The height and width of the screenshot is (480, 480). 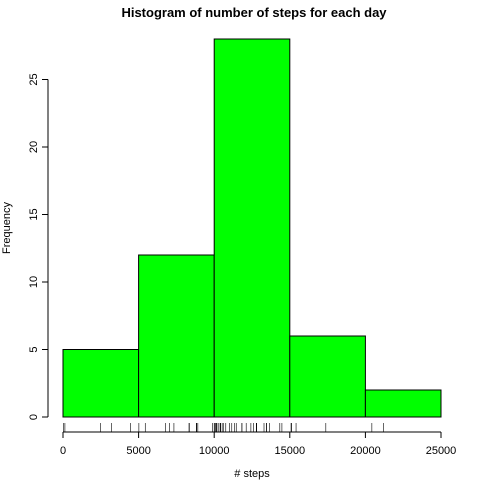 I want to click on y-tick-label-4: 20, so click(x=34, y=147).